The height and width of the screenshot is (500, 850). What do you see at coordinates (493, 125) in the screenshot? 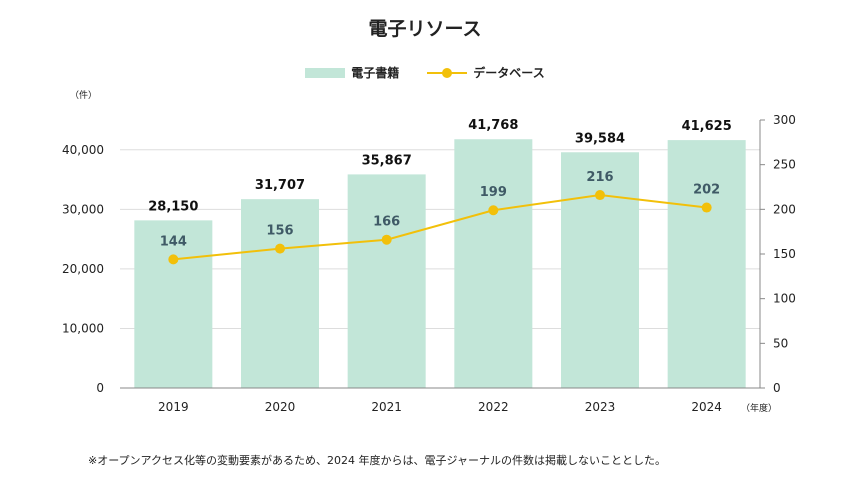
I see `bar-value-label: 41,768` at bounding box center [493, 125].